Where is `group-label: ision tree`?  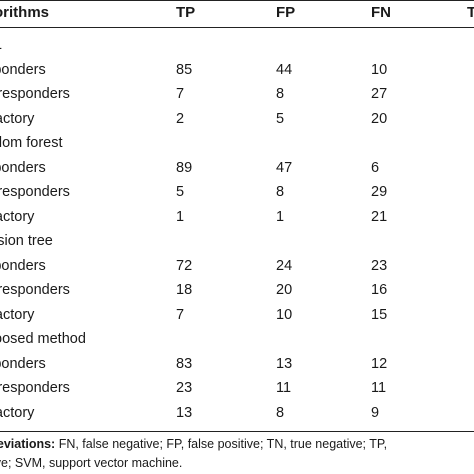 group-label: ision tree is located at coordinates (26, 241).